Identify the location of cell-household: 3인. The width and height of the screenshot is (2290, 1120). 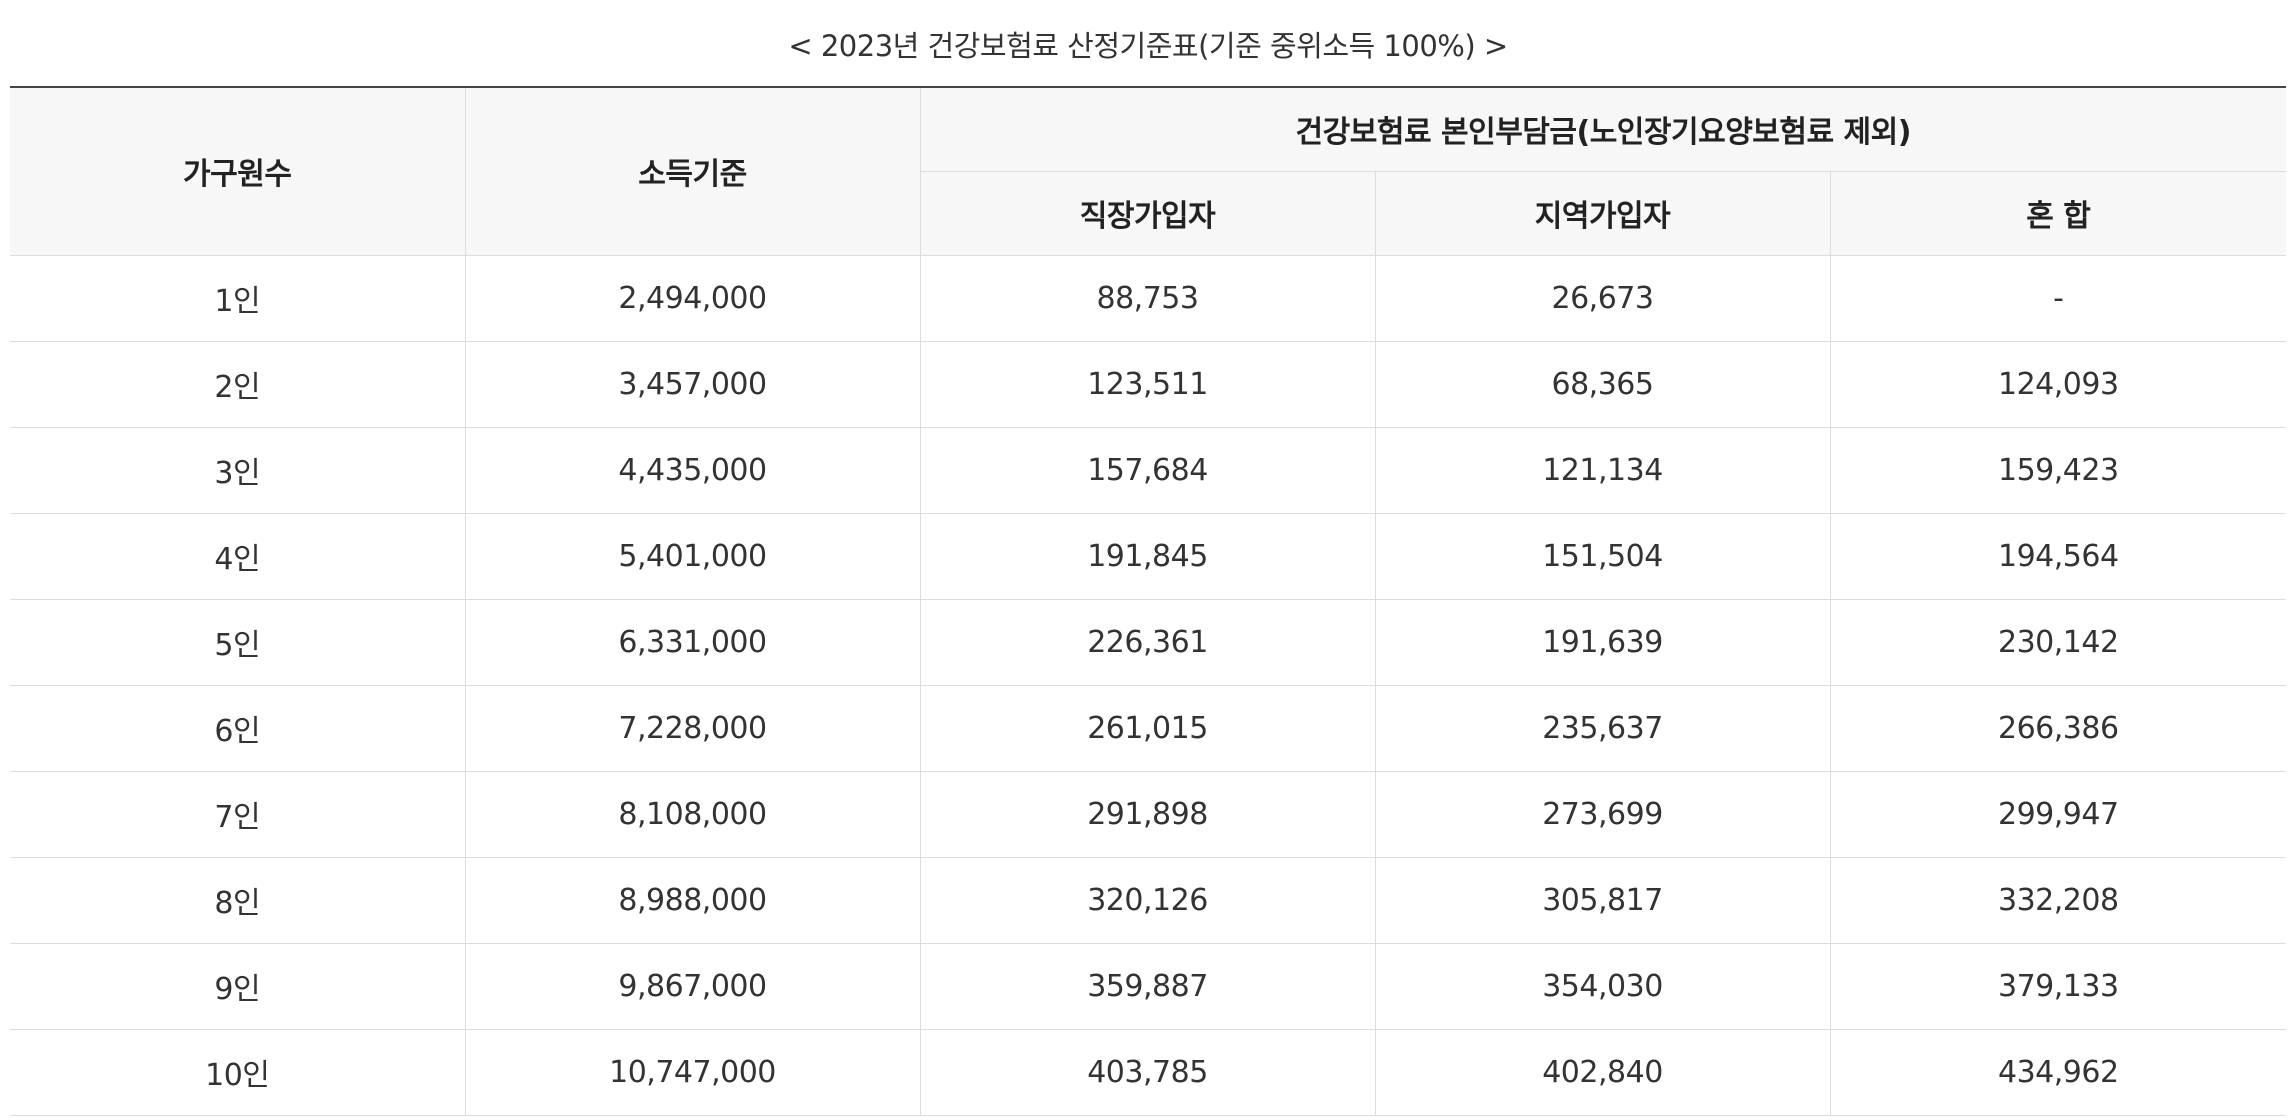
(238, 470).